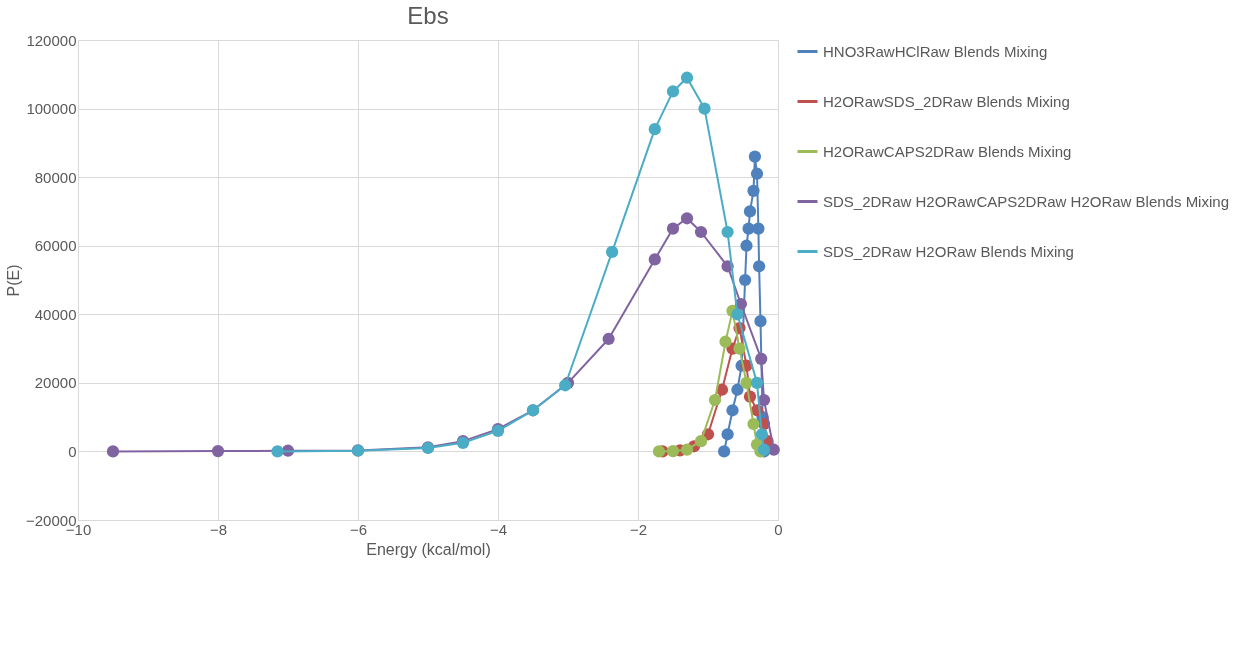 This screenshot has height=651, width=1245. I want to click on x-tick-label: −4, so click(498, 529).